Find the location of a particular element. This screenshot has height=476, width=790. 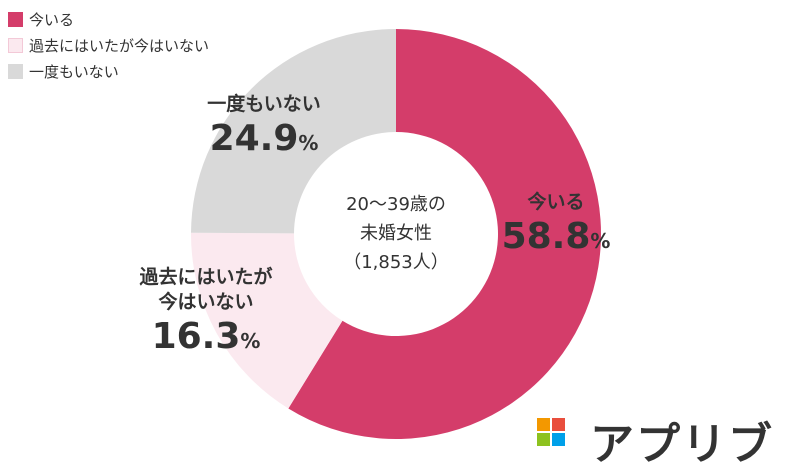

category-label: 一度もいない is located at coordinates (264, 104).